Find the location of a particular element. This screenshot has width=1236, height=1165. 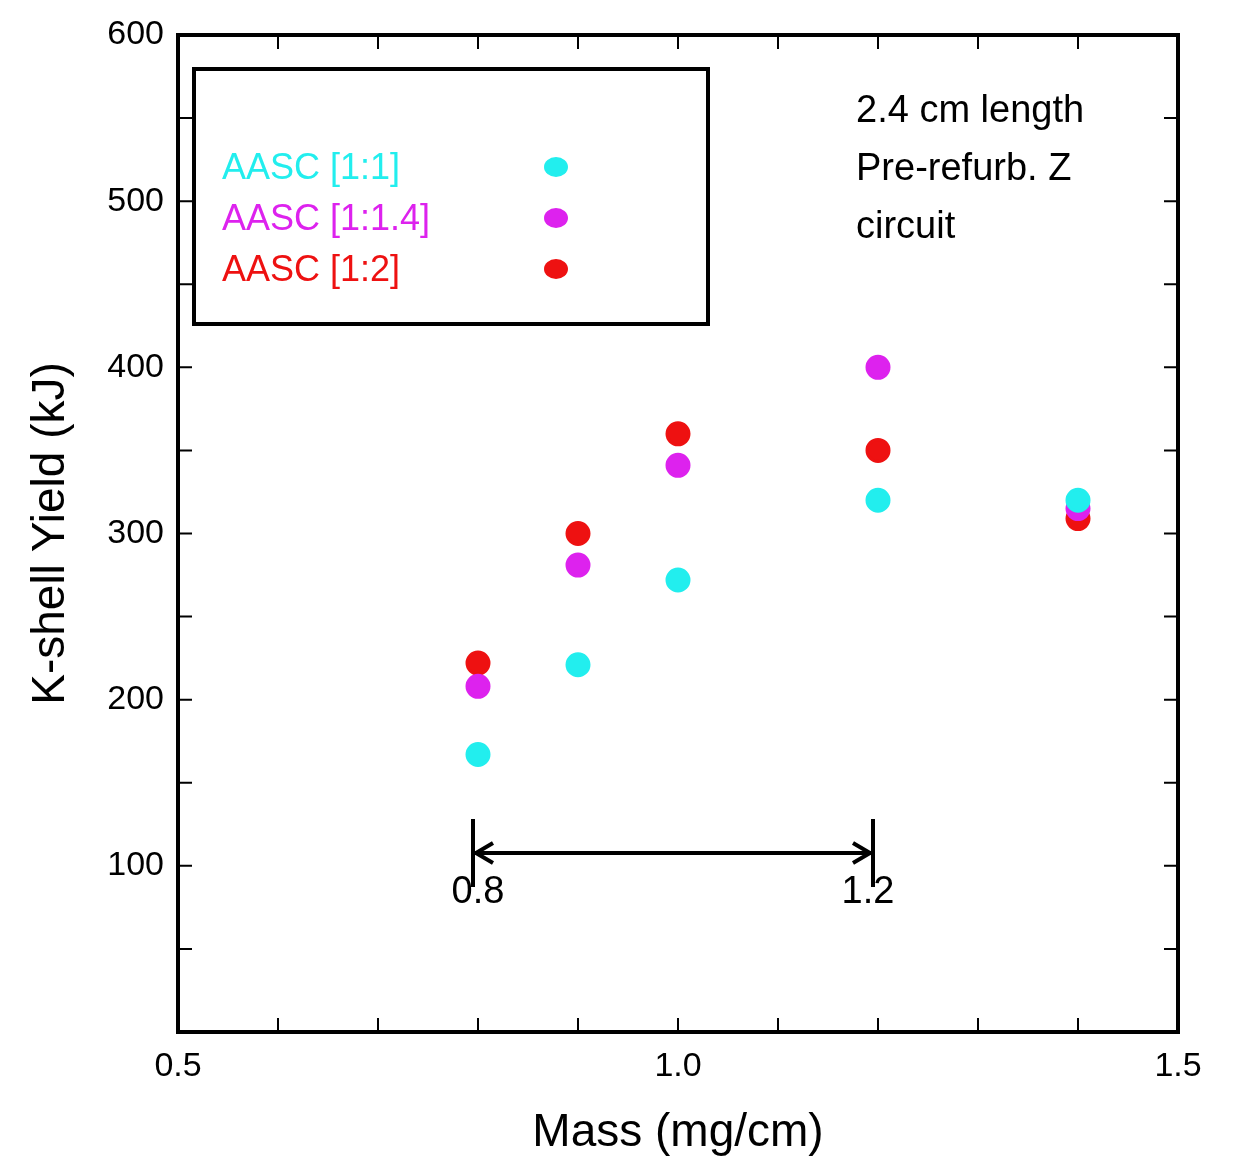

annotation: 0.8 is located at coordinates (478, 890).